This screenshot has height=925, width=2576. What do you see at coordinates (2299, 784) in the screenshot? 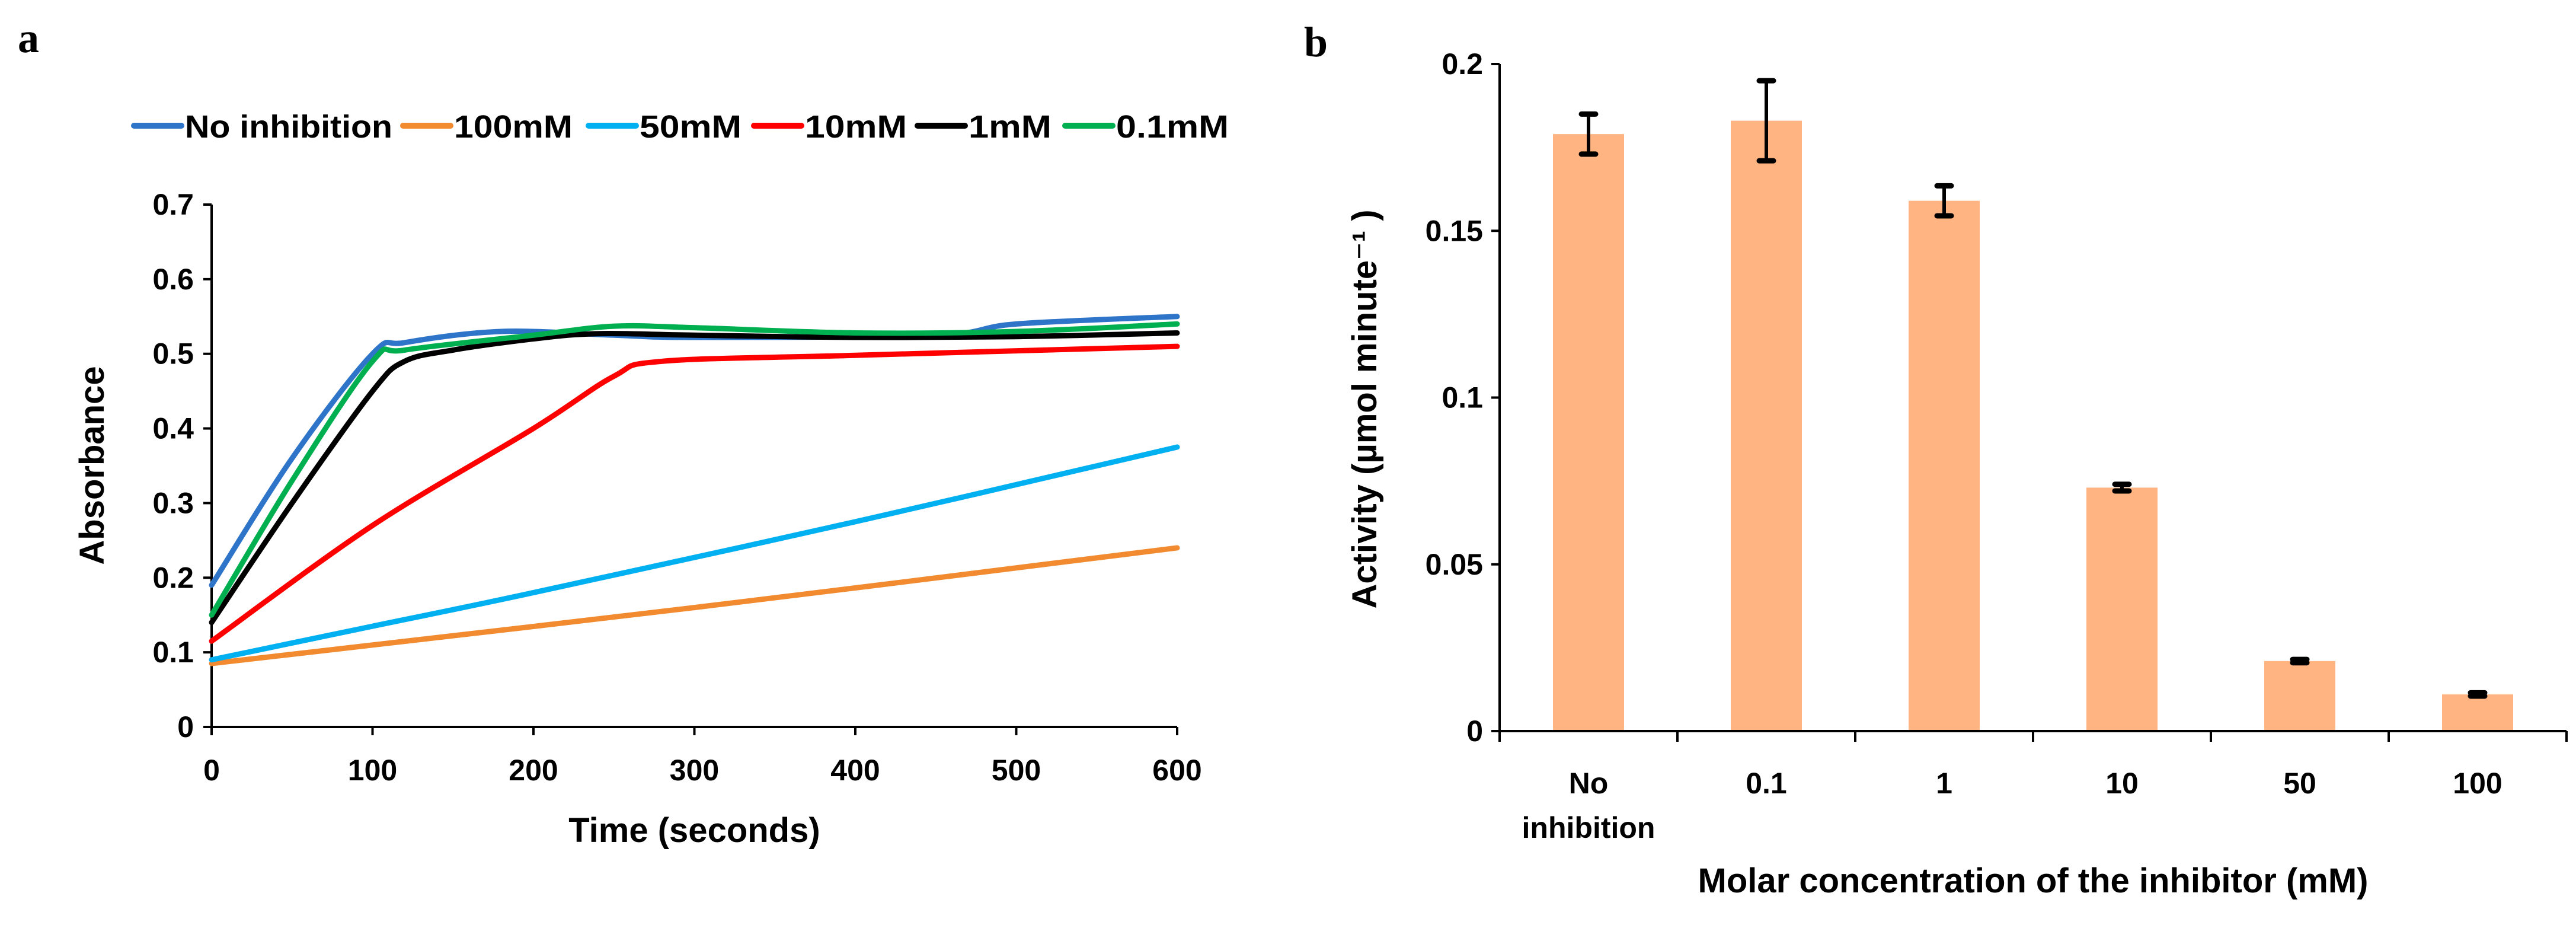
I see `x-tick-label: 50` at bounding box center [2299, 784].